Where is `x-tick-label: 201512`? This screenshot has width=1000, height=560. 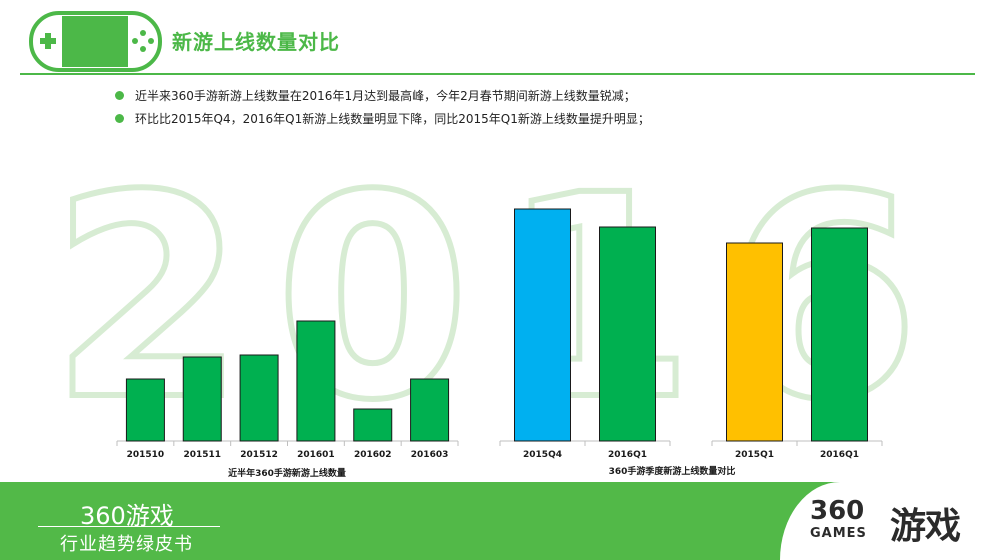 x-tick-label: 201512 is located at coordinates (259, 455).